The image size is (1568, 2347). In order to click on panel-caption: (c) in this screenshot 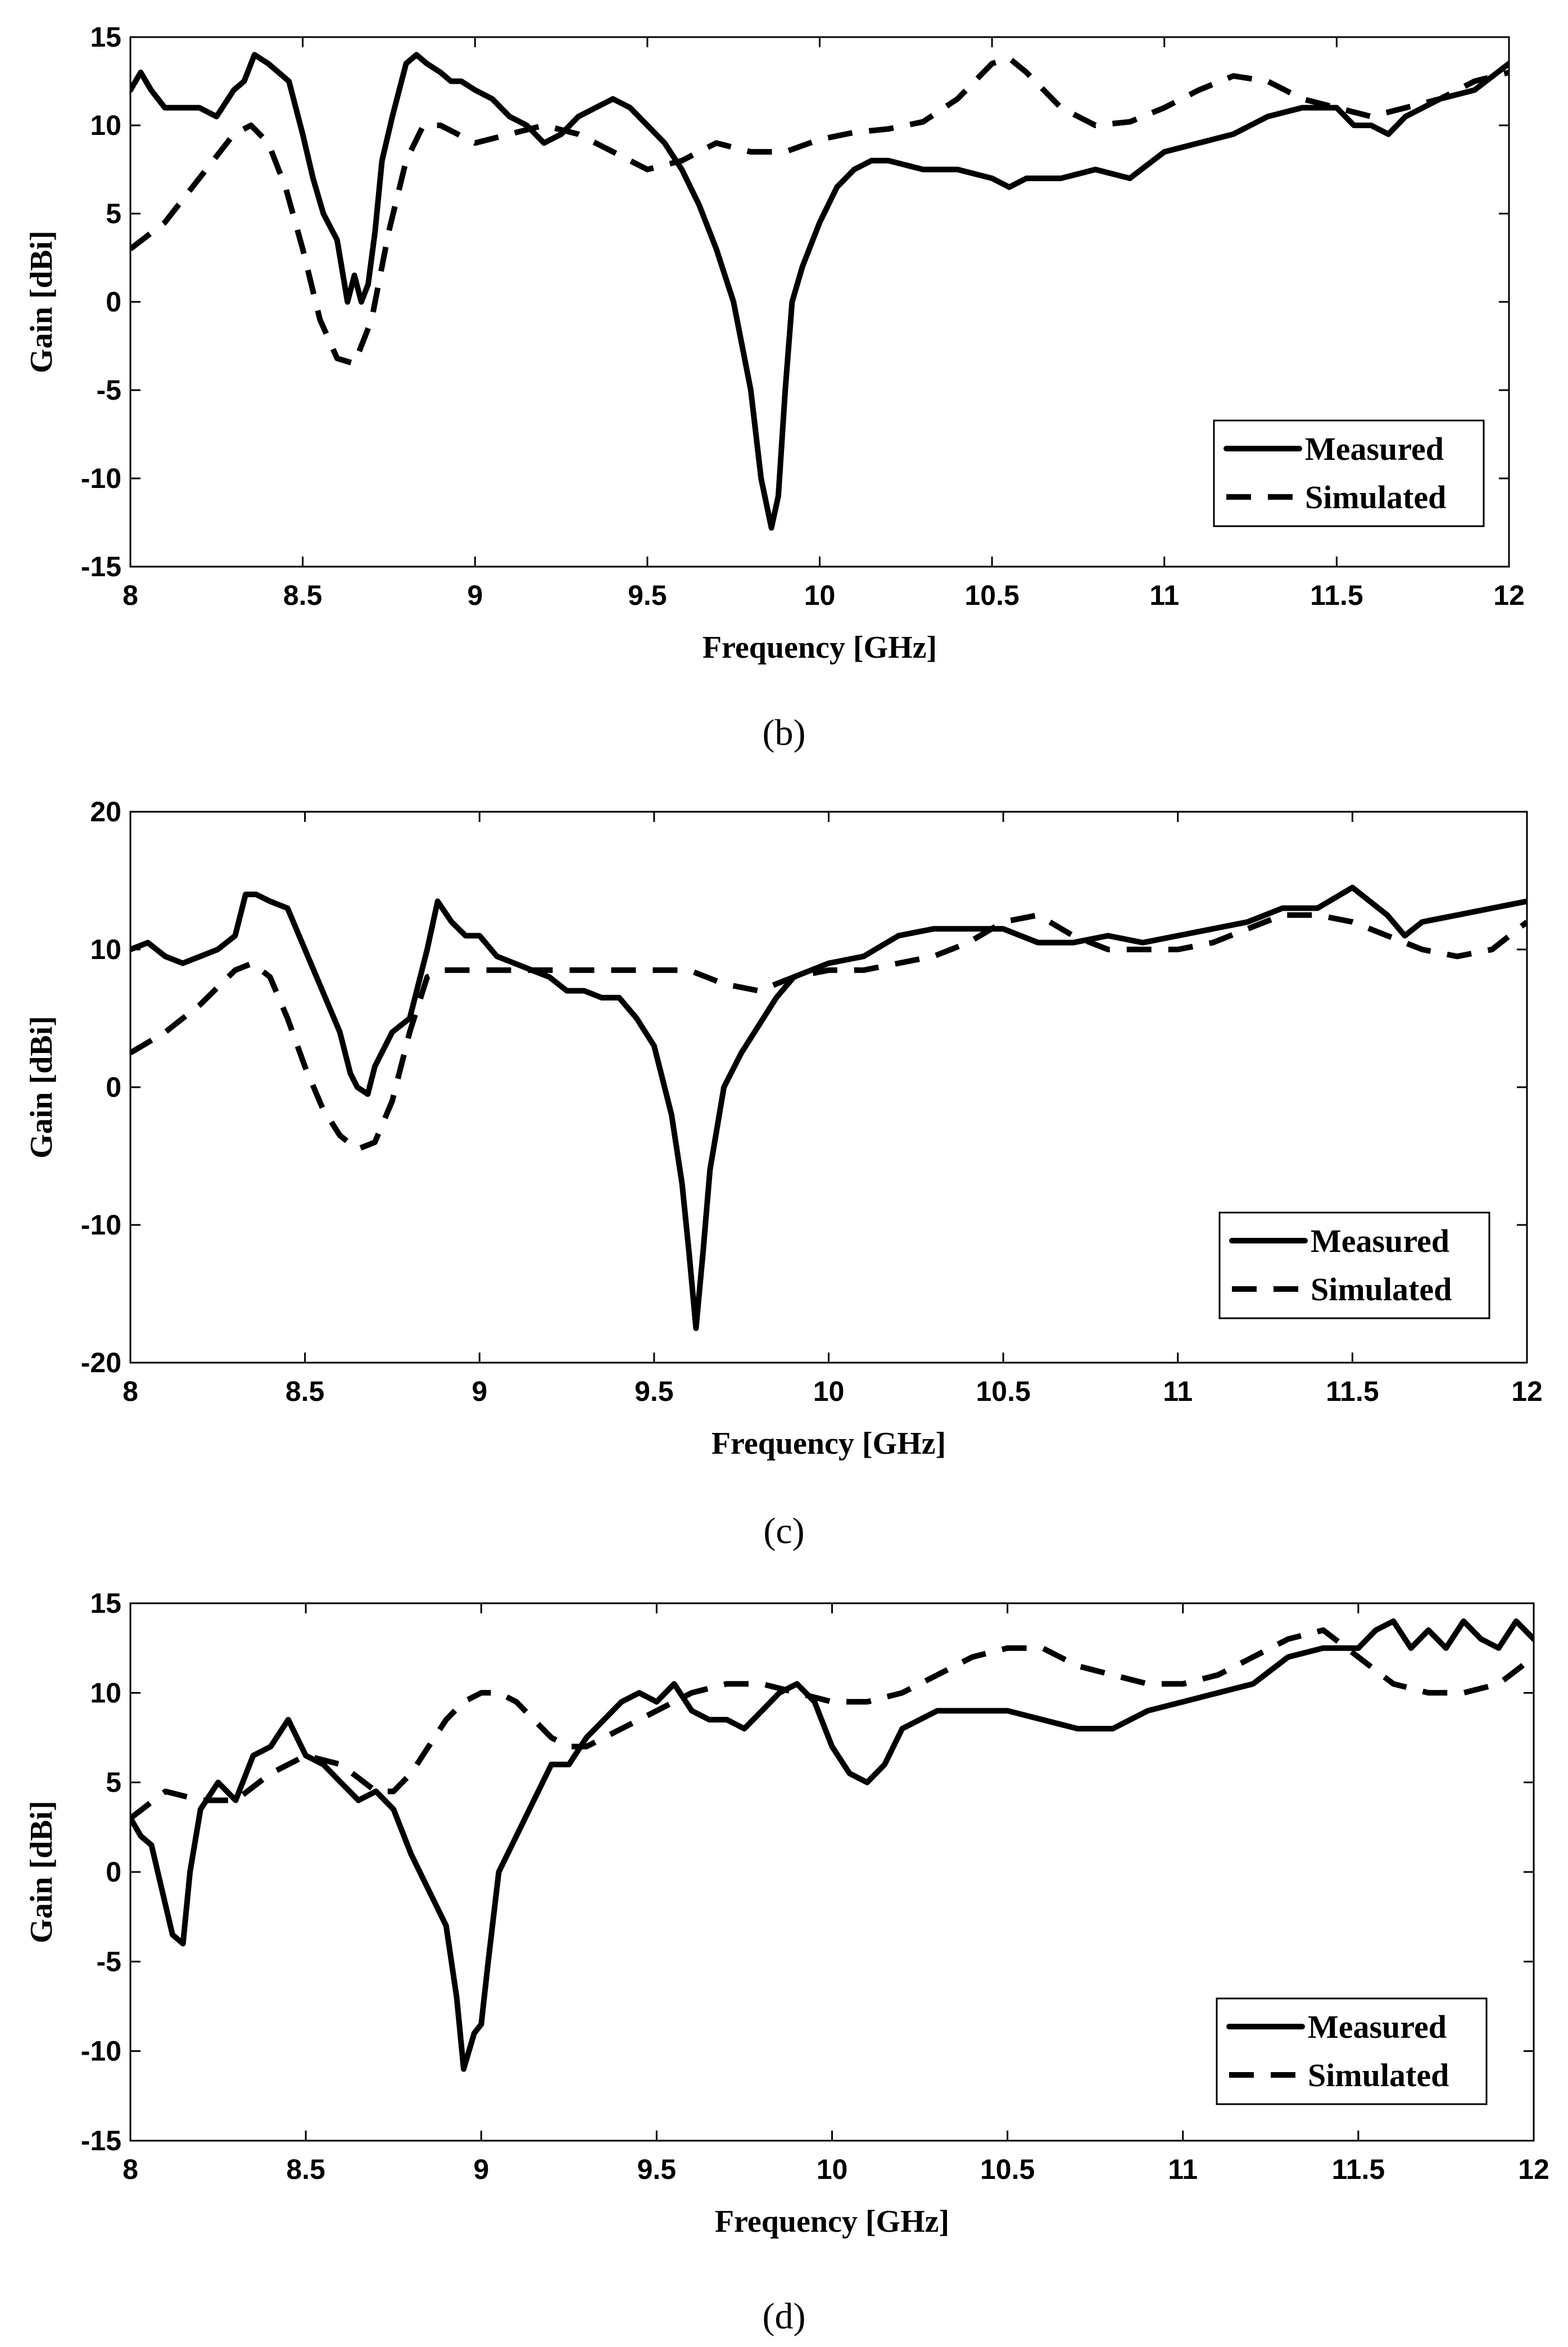, I will do `click(783, 1531)`.